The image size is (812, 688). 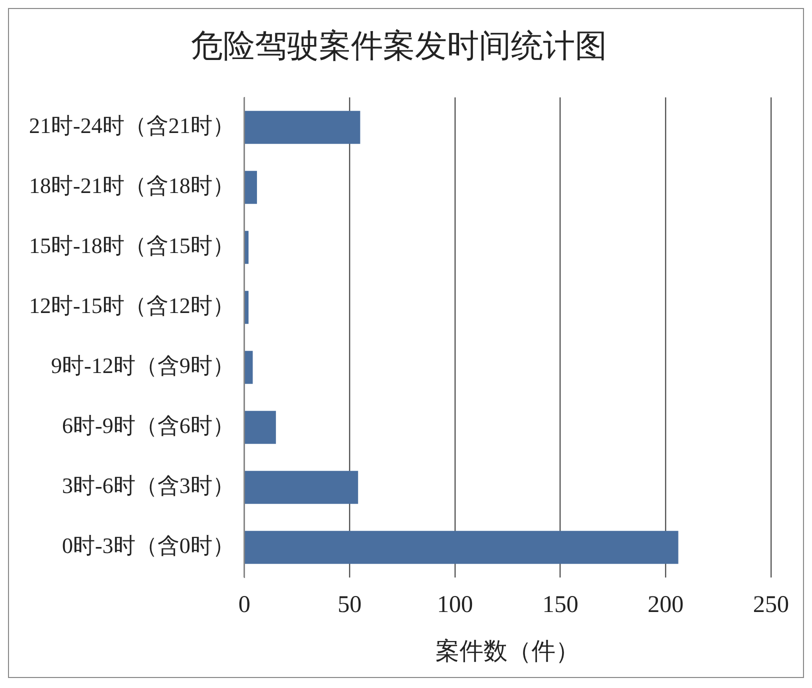 What do you see at coordinates (244, 605) in the screenshot?
I see `x-tick-label: 0` at bounding box center [244, 605].